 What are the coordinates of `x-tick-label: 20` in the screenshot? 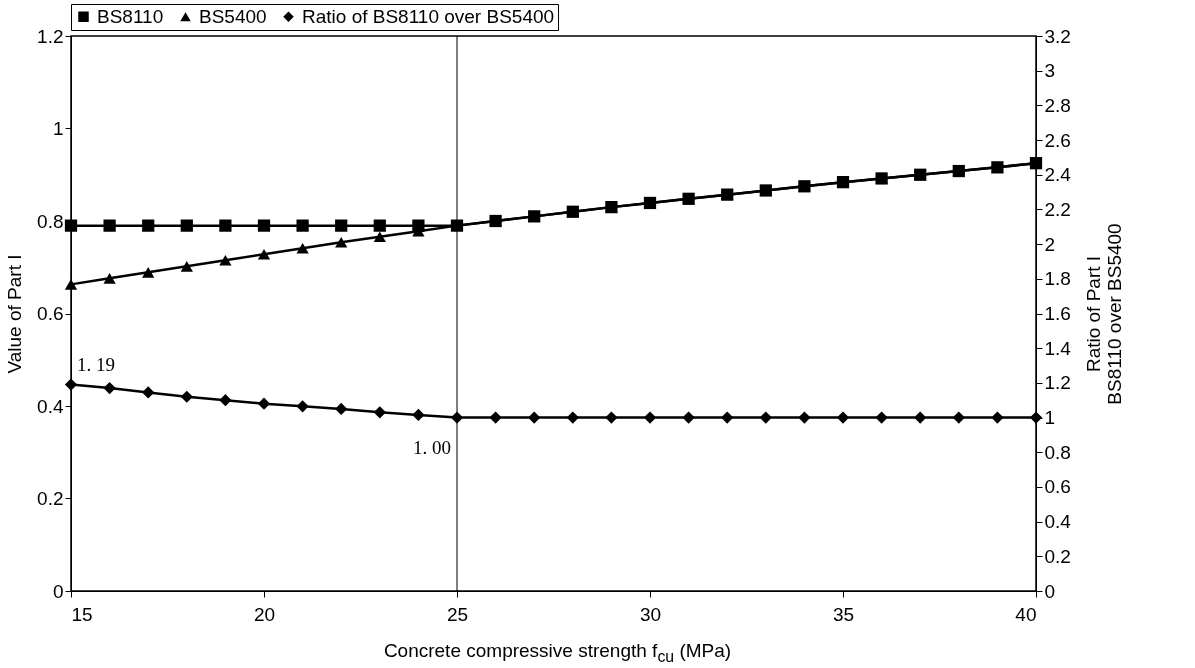 It's located at (264, 614).